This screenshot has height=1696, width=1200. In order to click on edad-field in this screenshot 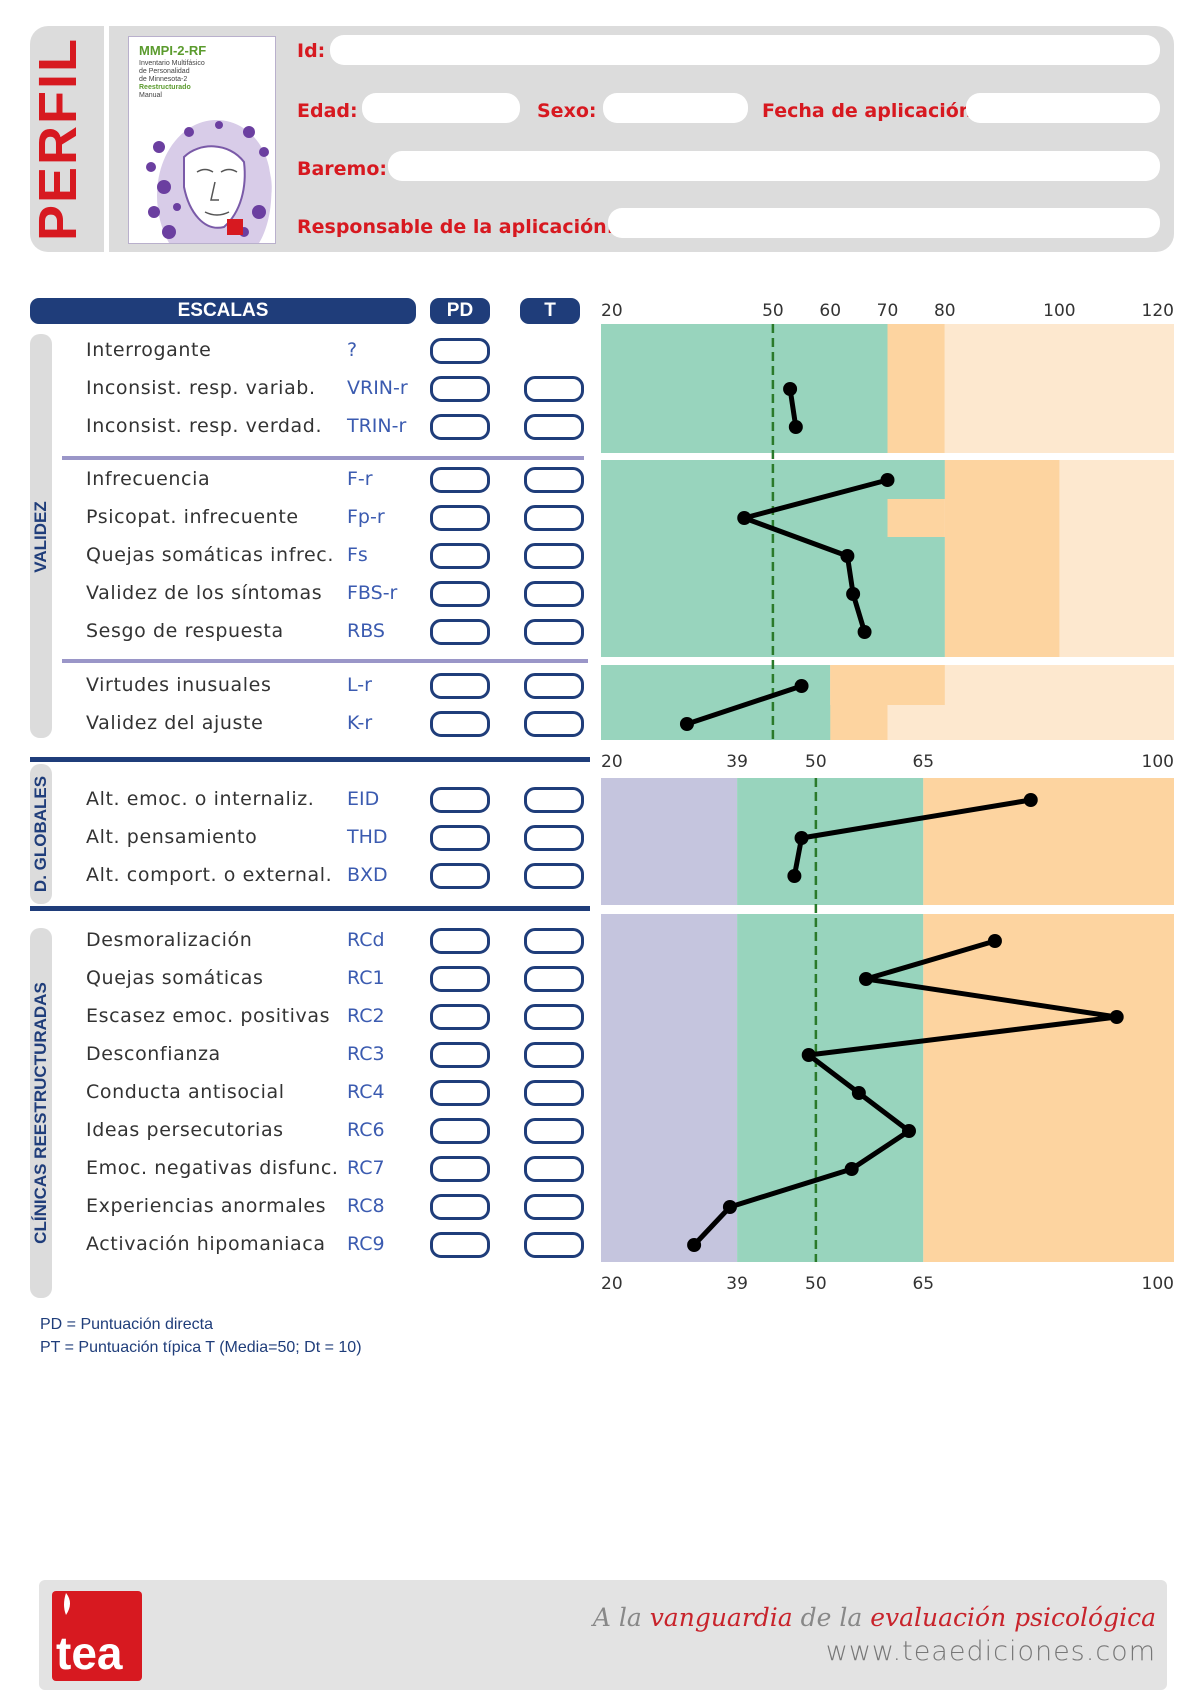, I will do `click(441, 108)`.